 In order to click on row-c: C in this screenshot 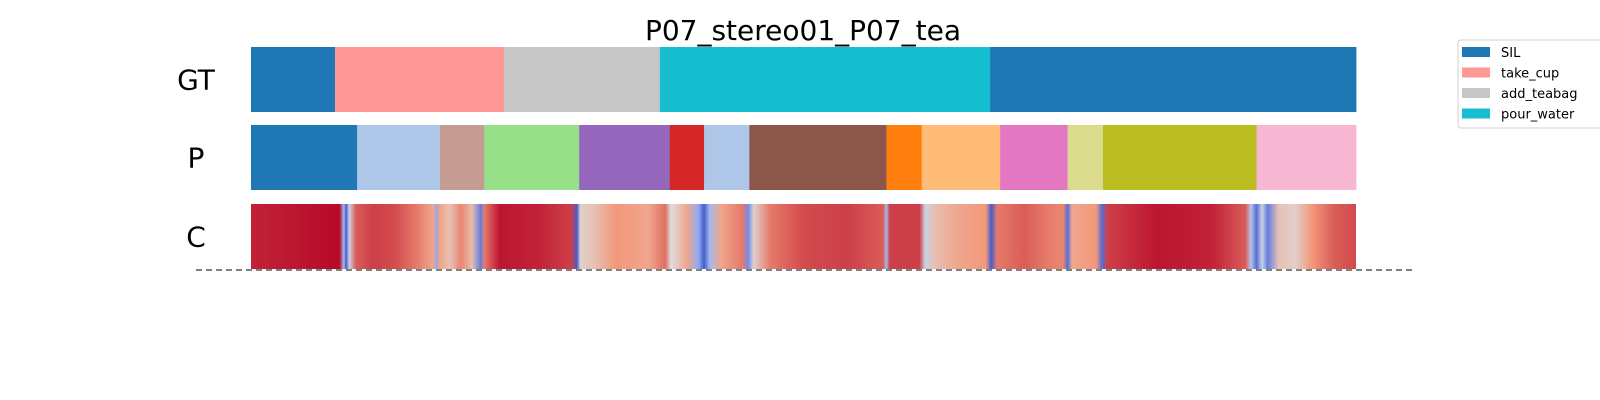, I will do `click(771, 236)`.